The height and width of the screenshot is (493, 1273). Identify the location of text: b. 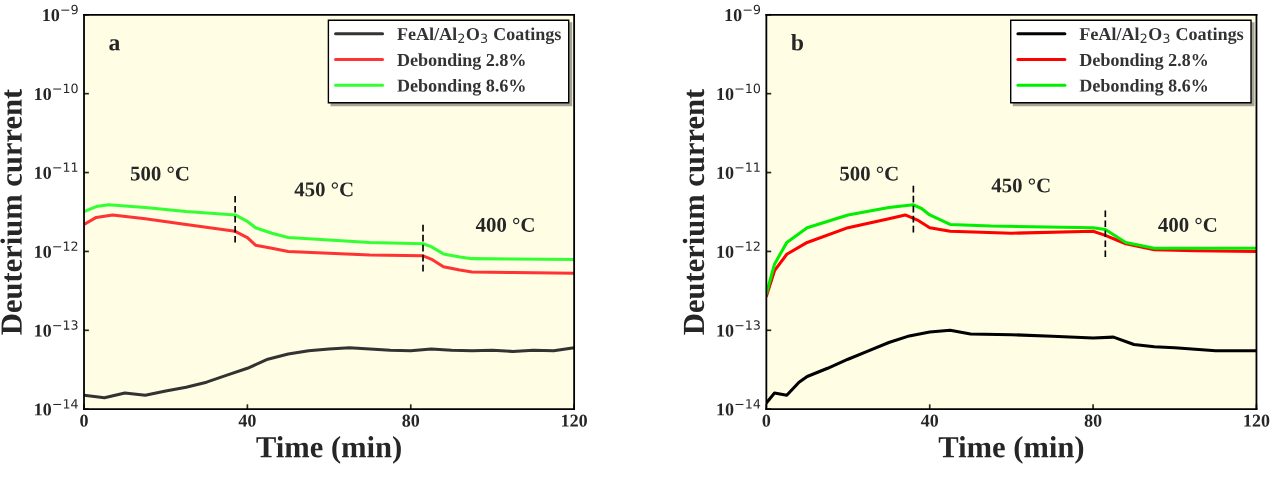
(797, 42).